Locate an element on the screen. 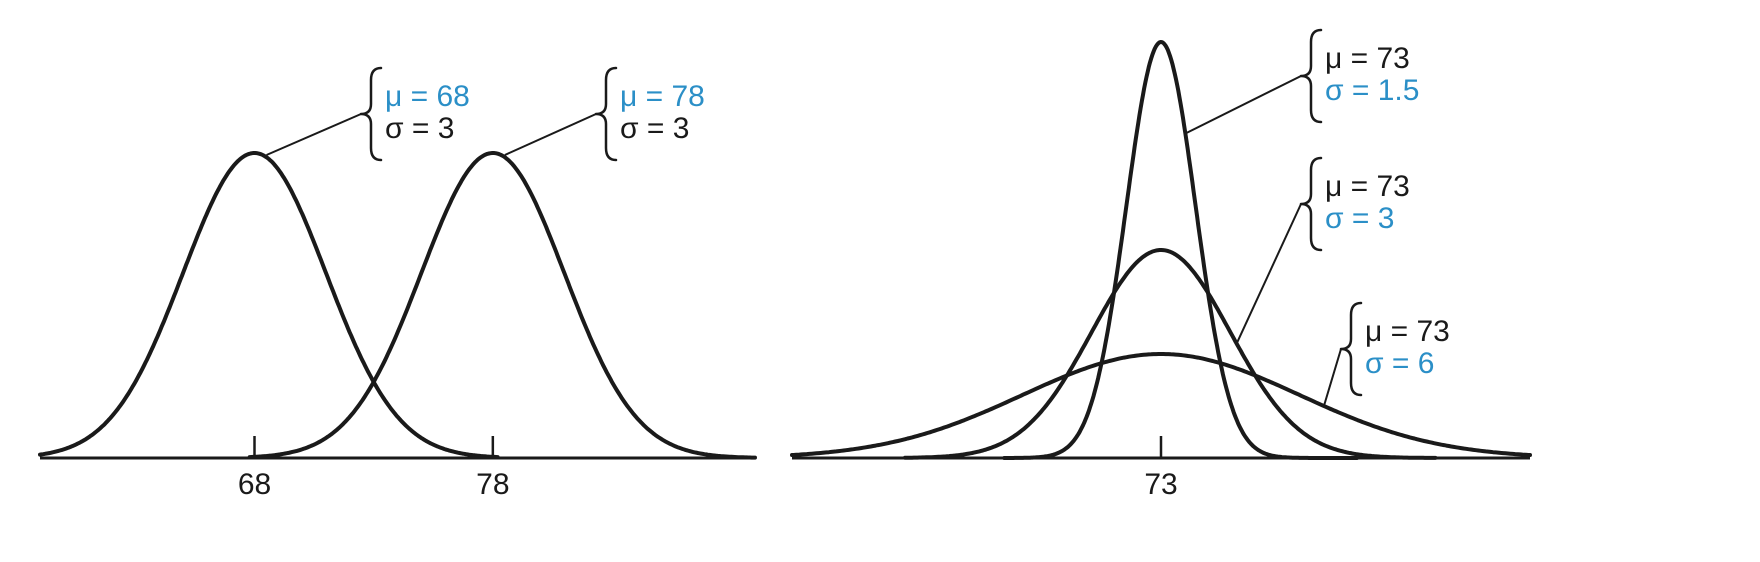 This screenshot has width=1760, height=562. normal-curve-mu73-sigma6 is located at coordinates (1161, 404).